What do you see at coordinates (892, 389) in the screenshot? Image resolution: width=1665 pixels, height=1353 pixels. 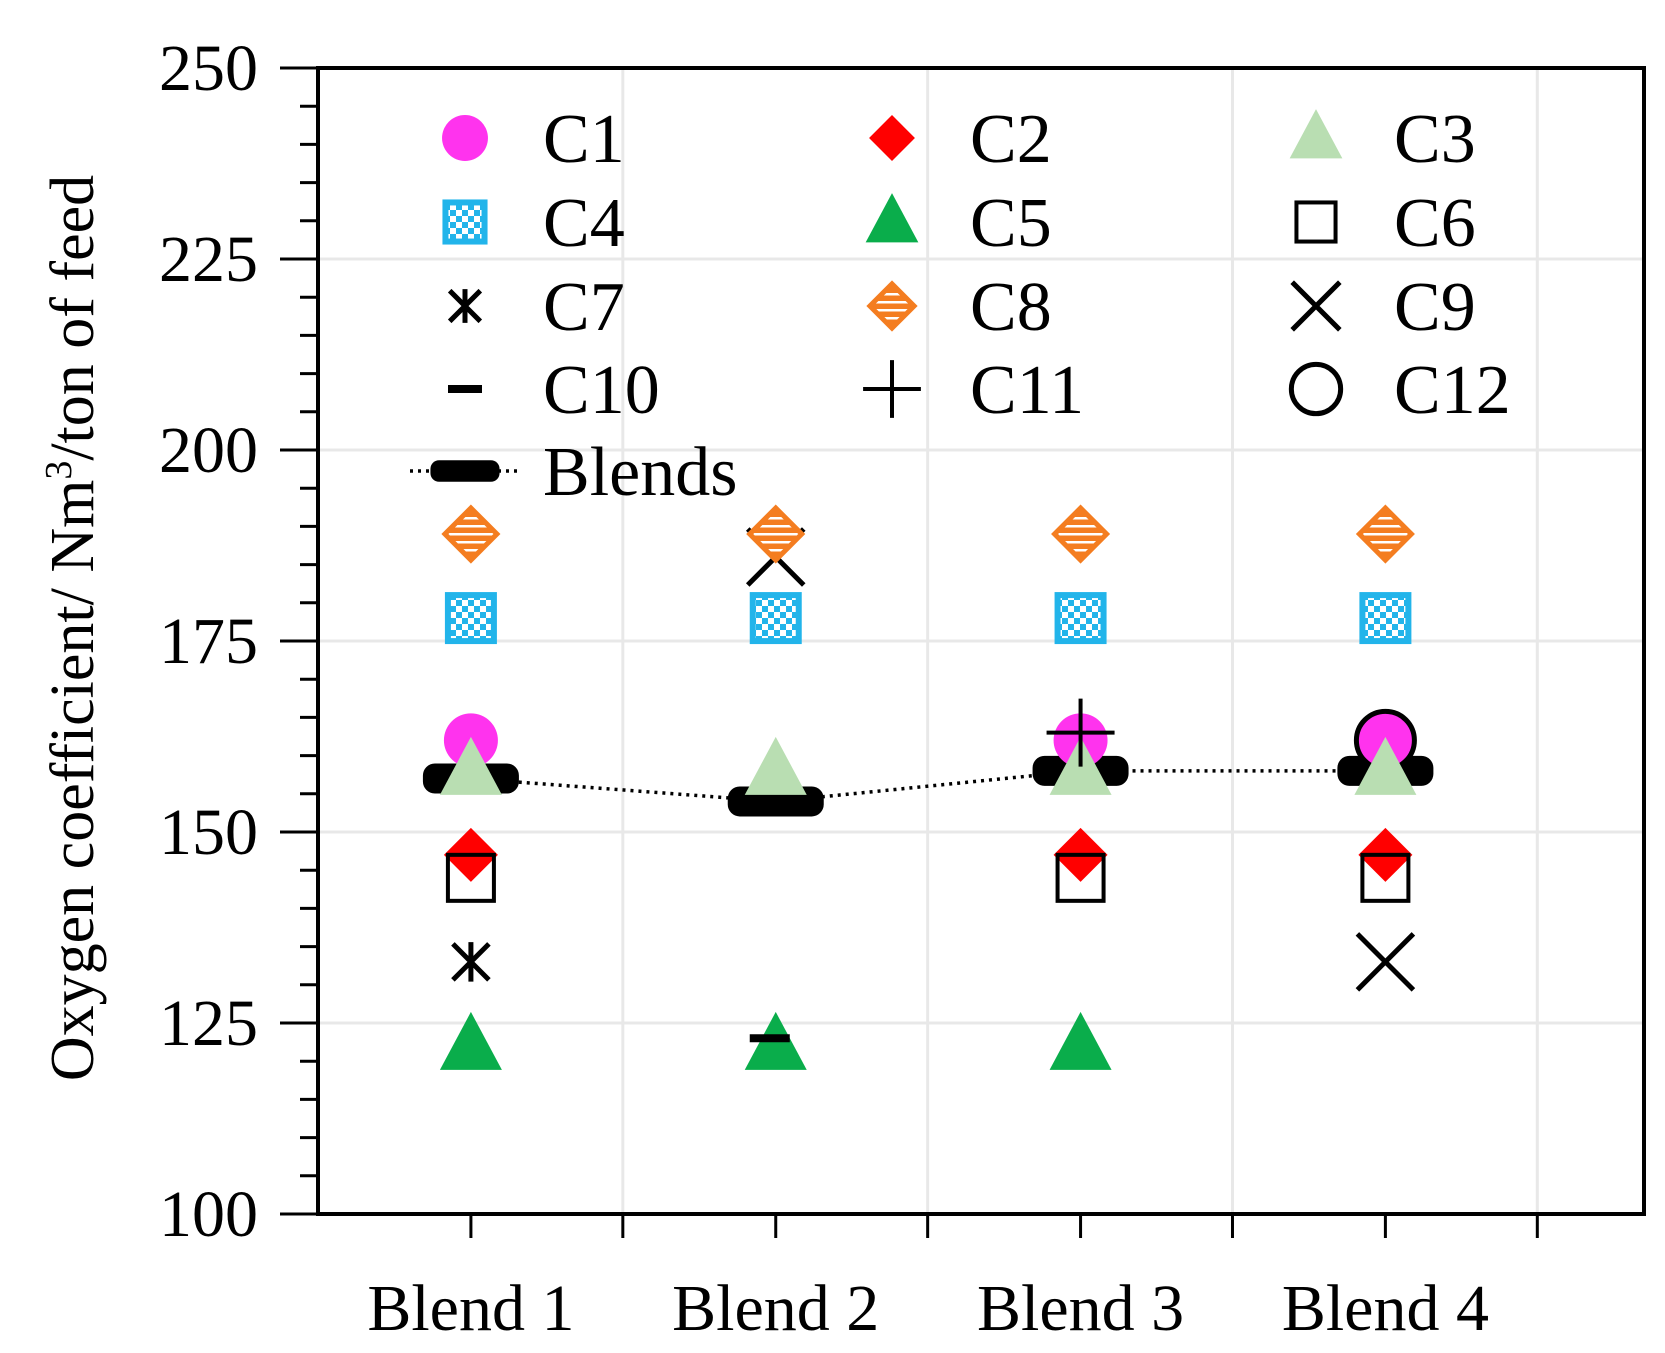 I see `legend-marker-c11` at bounding box center [892, 389].